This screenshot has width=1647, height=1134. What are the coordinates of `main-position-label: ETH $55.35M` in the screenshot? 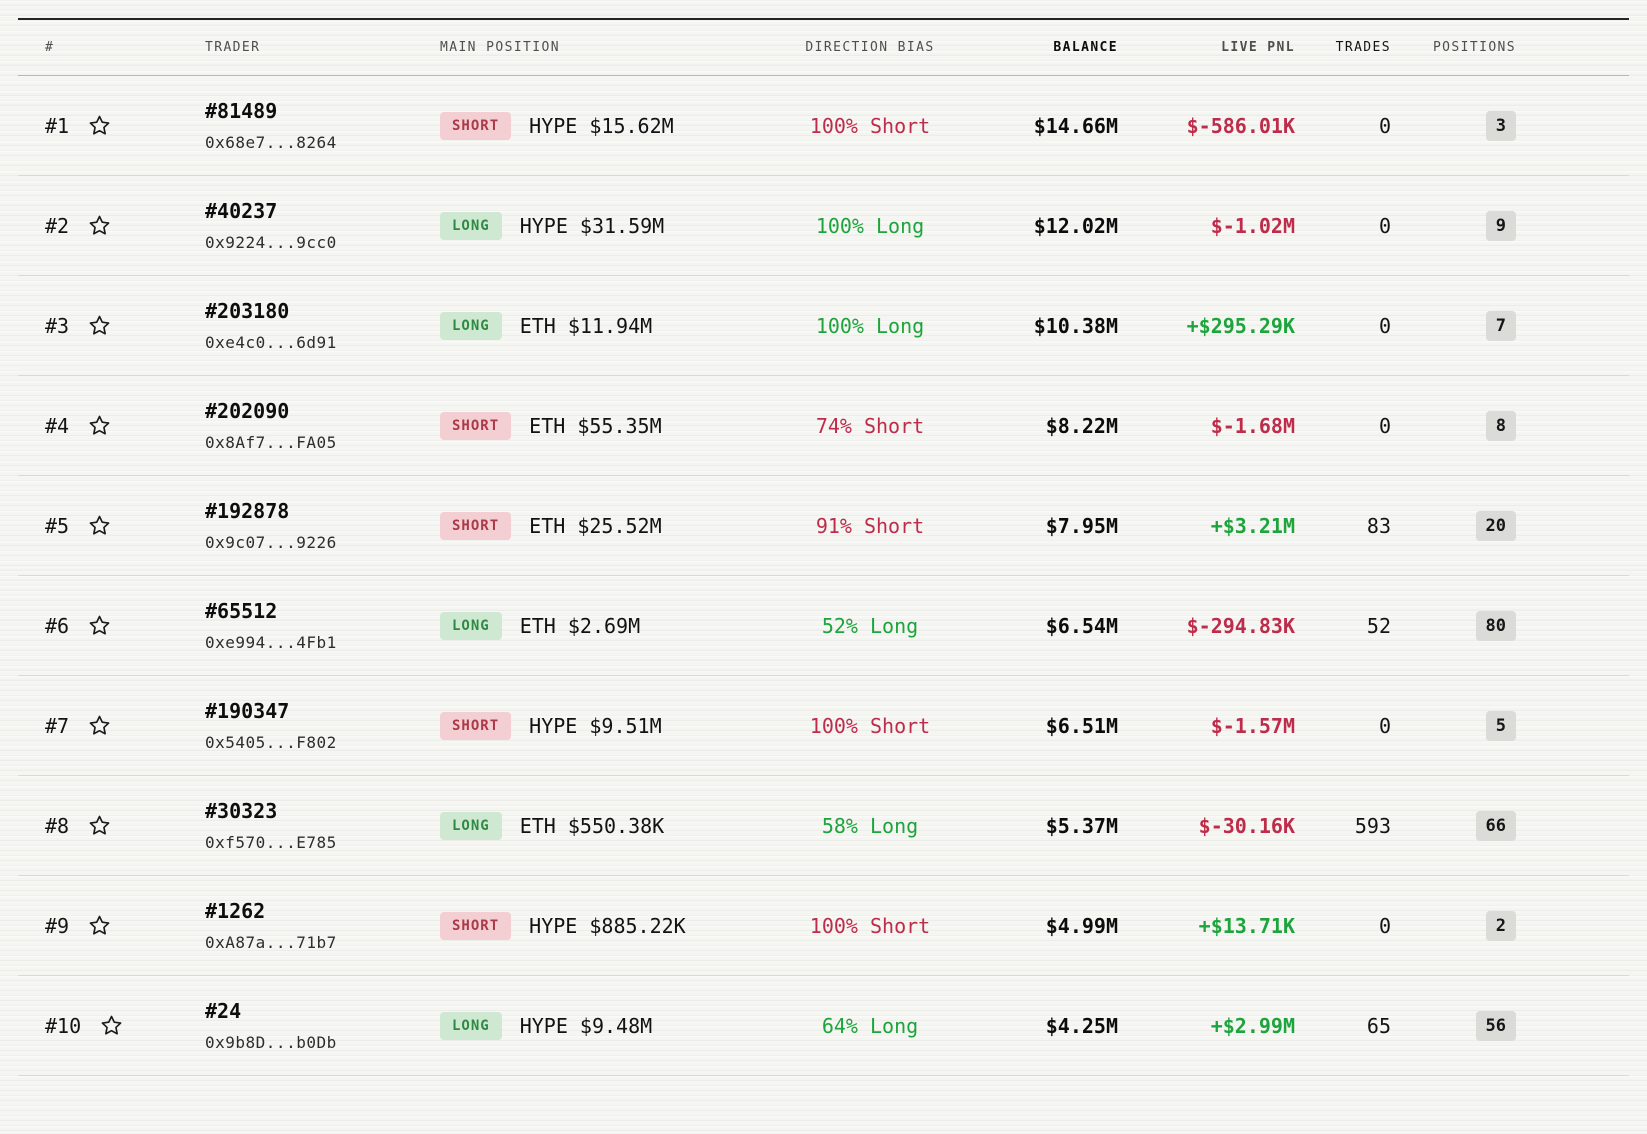 It's located at (595, 425).